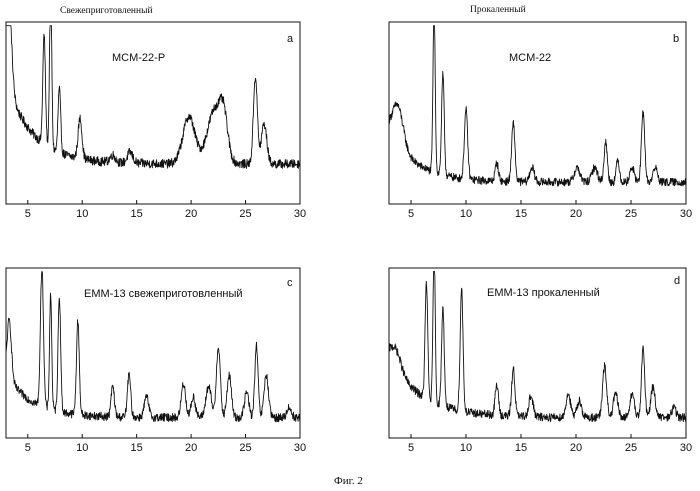 This screenshot has width=700, height=491. I want to click on sample-label: EMM-13 свежеприготовленный, so click(163, 294).